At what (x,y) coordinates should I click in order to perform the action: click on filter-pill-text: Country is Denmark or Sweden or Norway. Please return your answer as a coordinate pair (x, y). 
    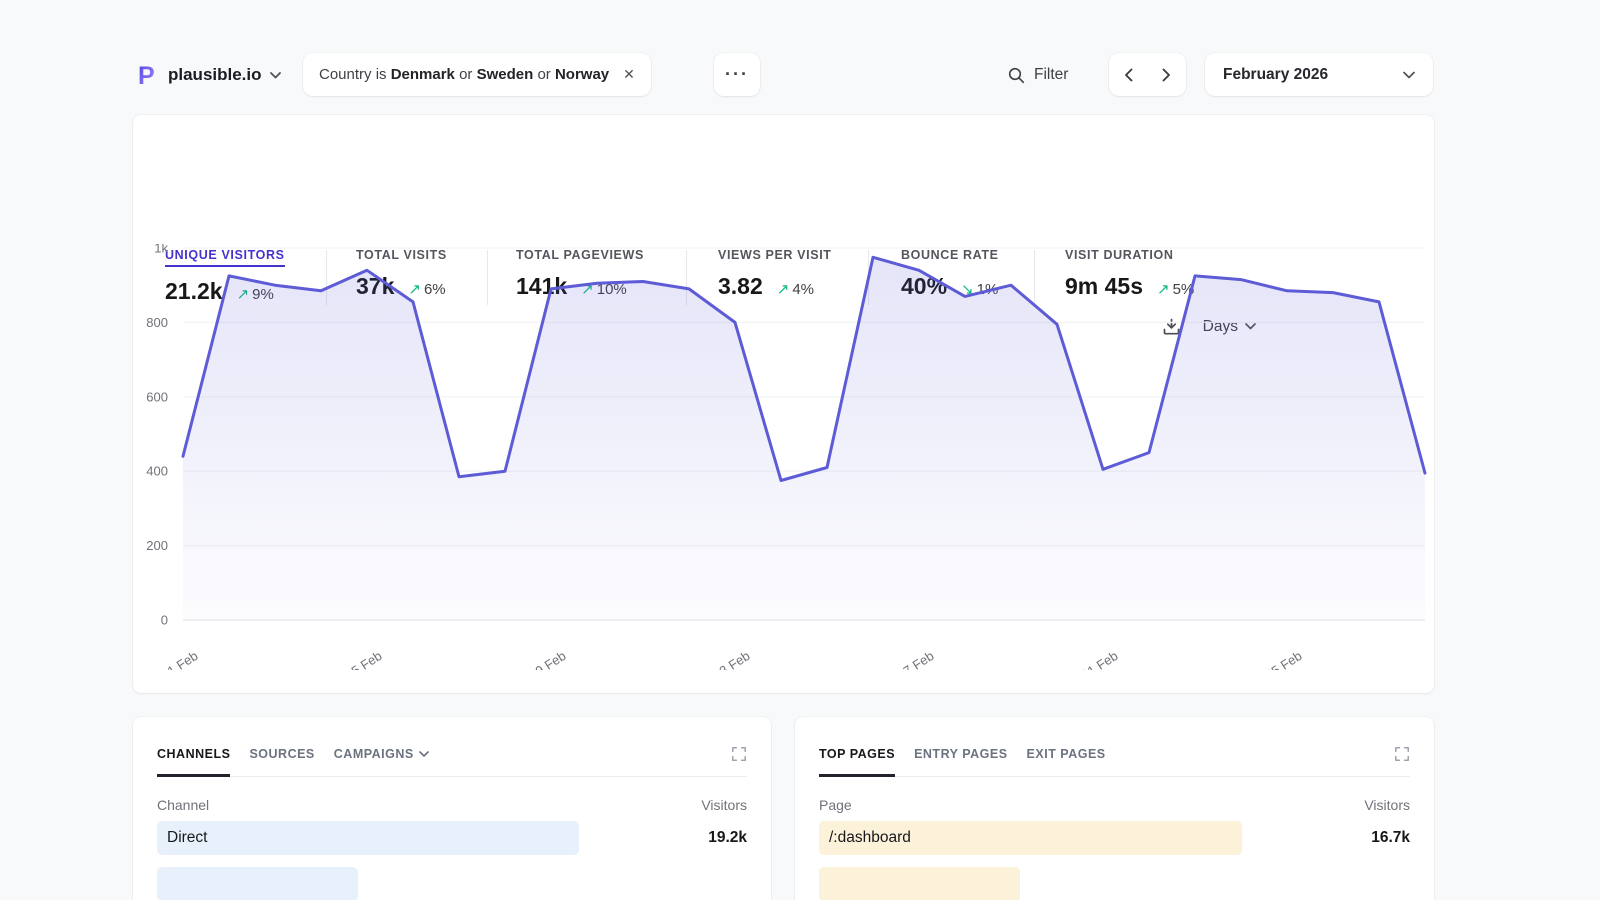
    Looking at the image, I should click on (464, 74).